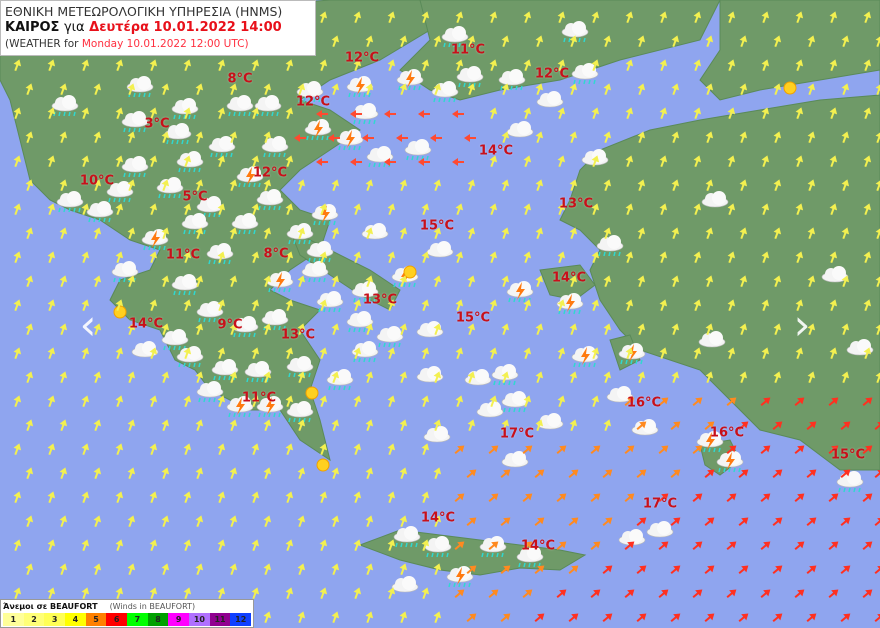  What do you see at coordinates (576, 204) in the screenshot?
I see `temperature-label: 13°C` at bounding box center [576, 204].